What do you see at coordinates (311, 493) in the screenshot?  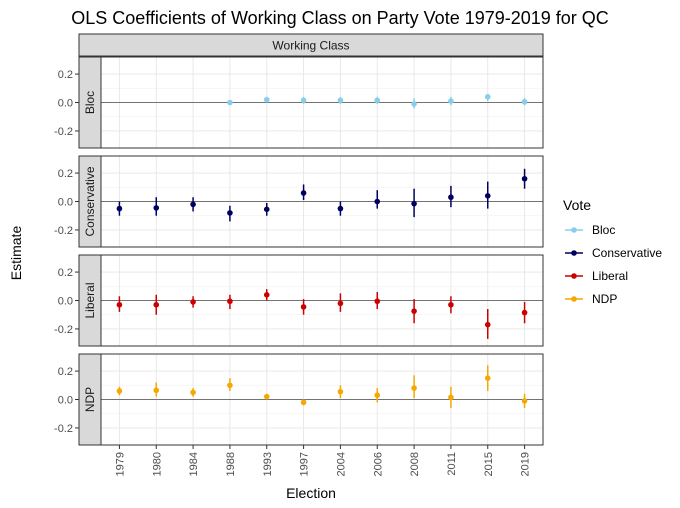 I see `x-axis-title: Election` at bounding box center [311, 493].